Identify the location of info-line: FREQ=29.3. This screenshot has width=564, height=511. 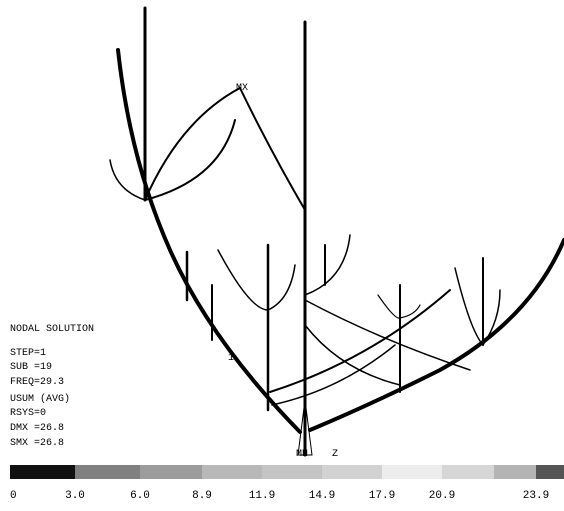
(37, 382).